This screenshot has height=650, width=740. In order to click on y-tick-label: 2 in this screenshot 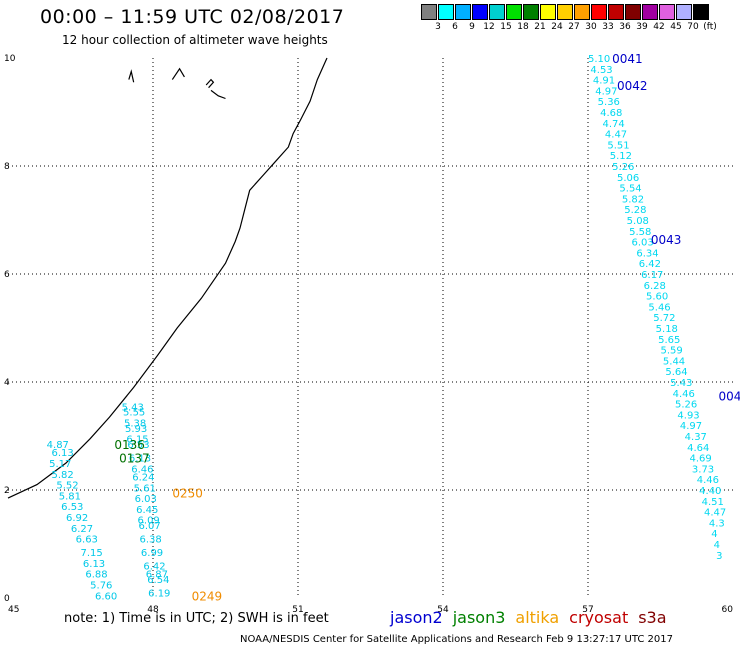, I will do `click(7, 491)`.